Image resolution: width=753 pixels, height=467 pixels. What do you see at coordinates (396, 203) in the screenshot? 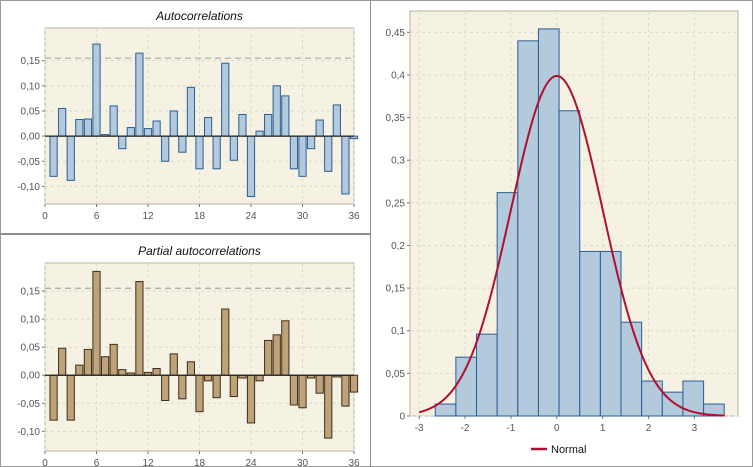
I see `hist-ytick-label: 0,25` at bounding box center [396, 203].